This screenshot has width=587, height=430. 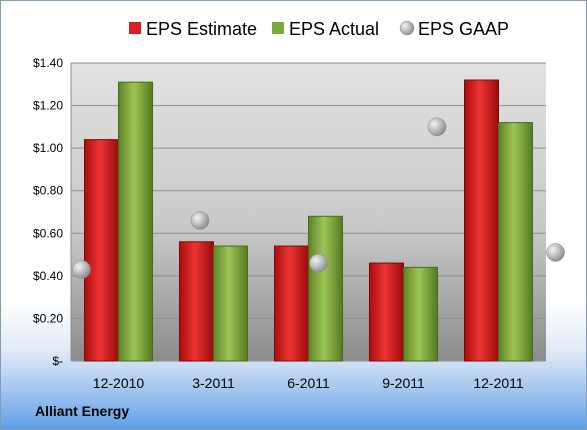 I want to click on y-tick-label: $-, so click(x=57, y=361).